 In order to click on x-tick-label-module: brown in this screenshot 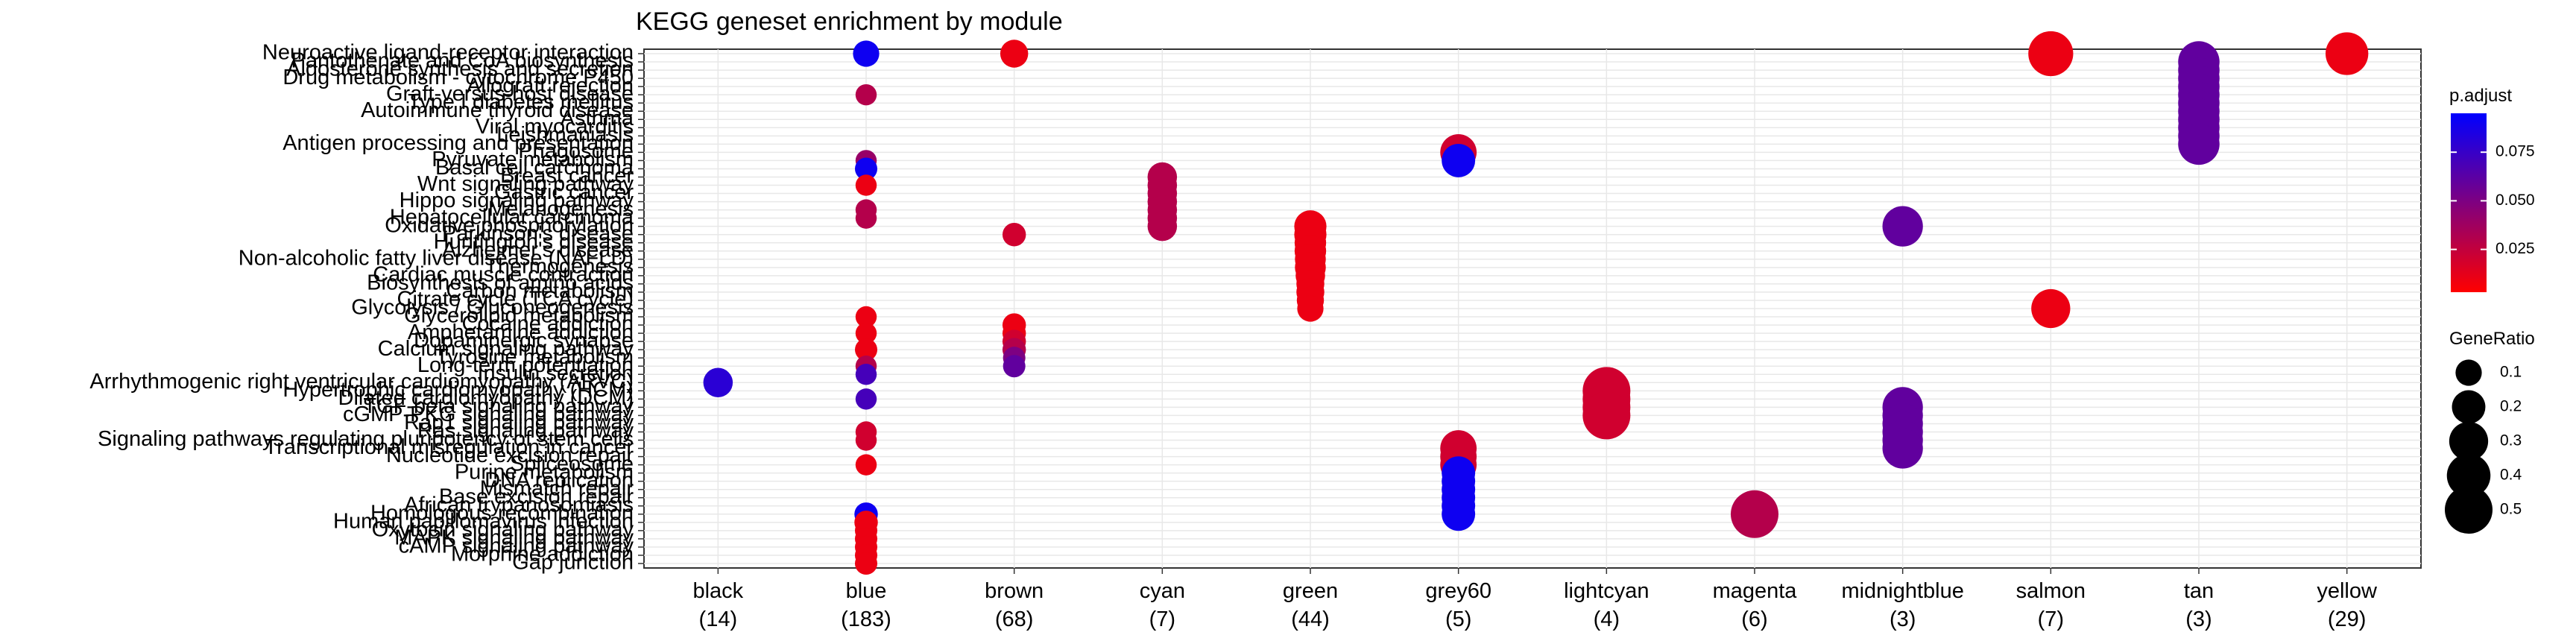, I will do `click(1014, 591)`.